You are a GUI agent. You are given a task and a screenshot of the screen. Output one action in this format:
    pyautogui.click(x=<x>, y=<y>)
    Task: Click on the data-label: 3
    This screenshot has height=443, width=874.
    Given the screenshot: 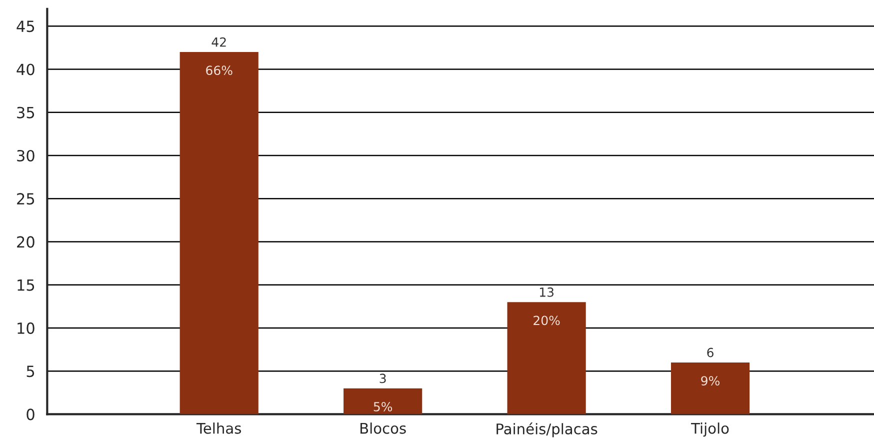 What is the action you would take?
    pyautogui.click(x=383, y=379)
    